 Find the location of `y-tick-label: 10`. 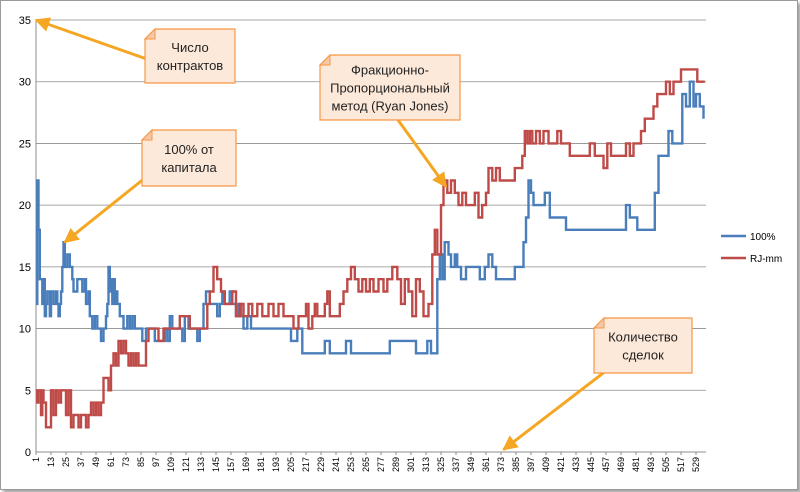

y-tick-label: 10 is located at coordinates (25, 330).